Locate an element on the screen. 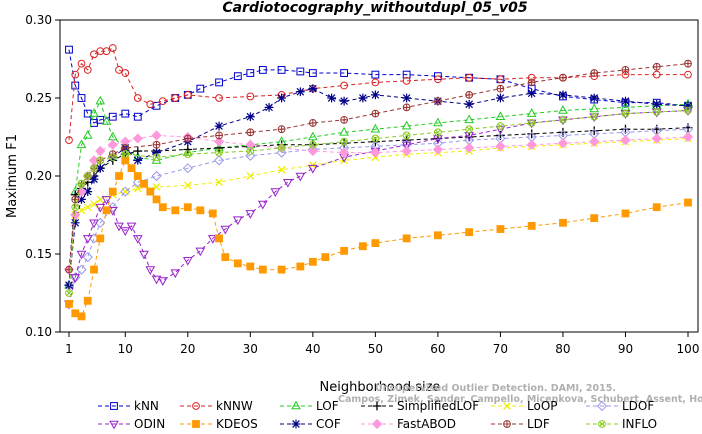 This screenshot has height=434, width=702. legend-item-kdeos: KDEOS is located at coordinates (219, 424).